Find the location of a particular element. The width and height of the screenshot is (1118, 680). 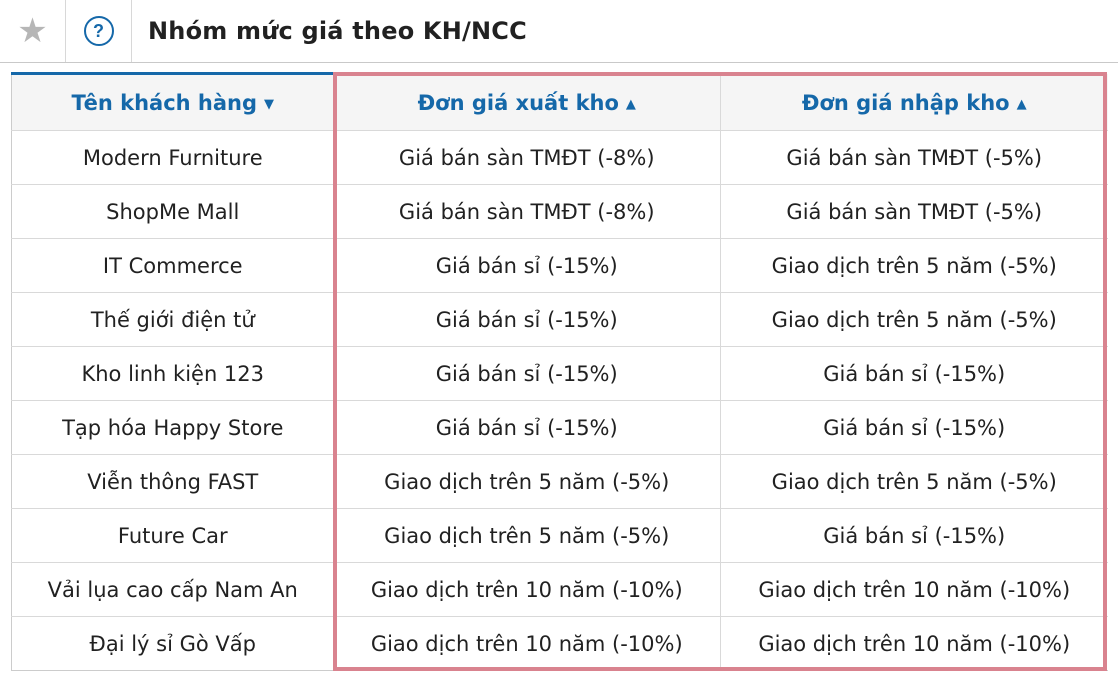

titlebar: ★ ? Nhóm mức giá theo KH/NCC is located at coordinates (559, 31).